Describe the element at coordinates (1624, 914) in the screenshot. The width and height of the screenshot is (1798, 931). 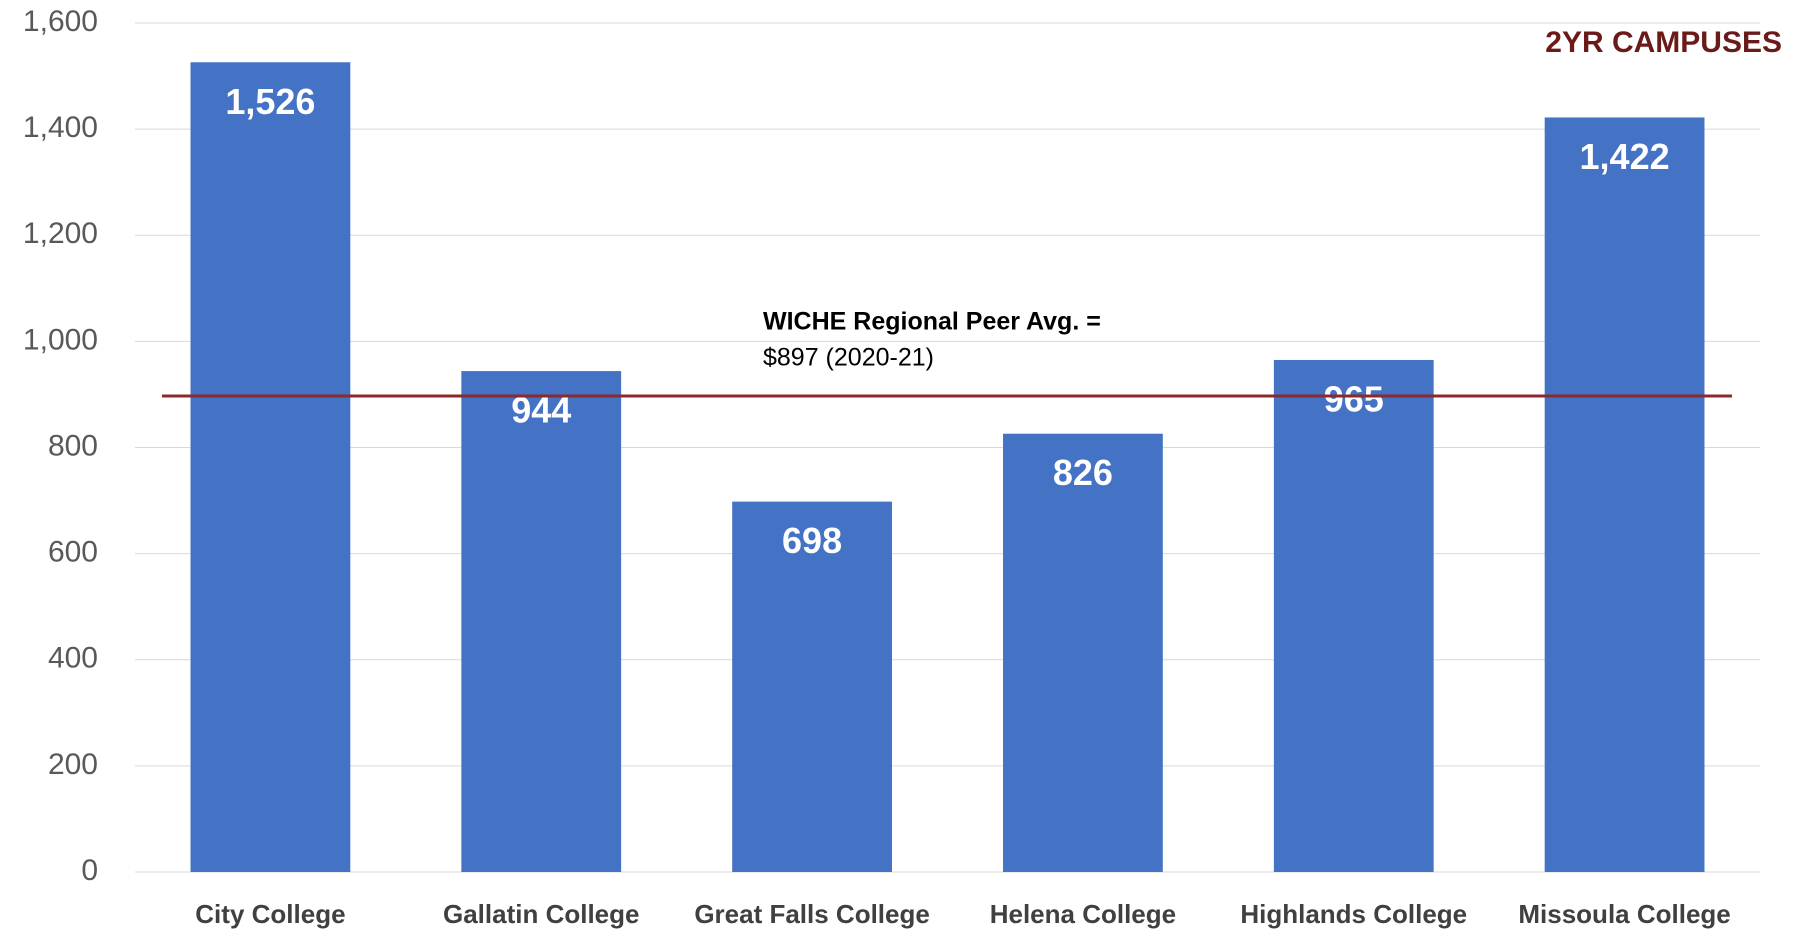
I see `x-tick-label: Missoula College` at that location.